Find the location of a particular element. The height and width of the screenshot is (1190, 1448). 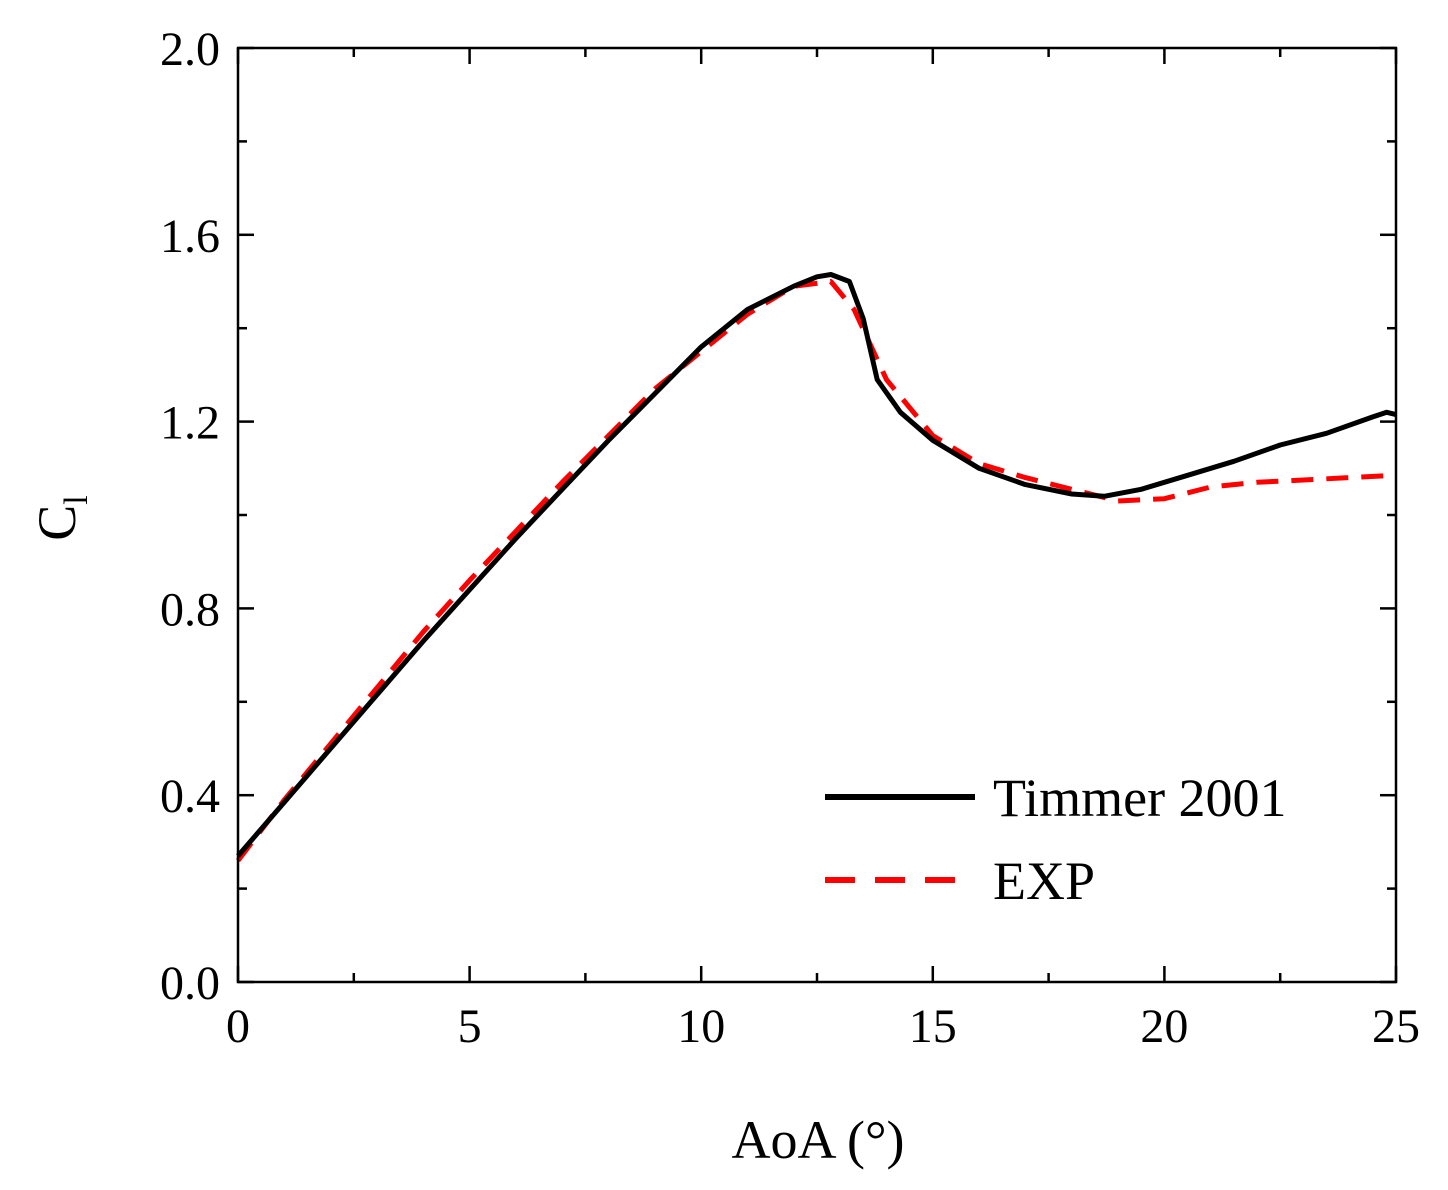

y-tick-label: 0.0 is located at coordinates (190, 983).